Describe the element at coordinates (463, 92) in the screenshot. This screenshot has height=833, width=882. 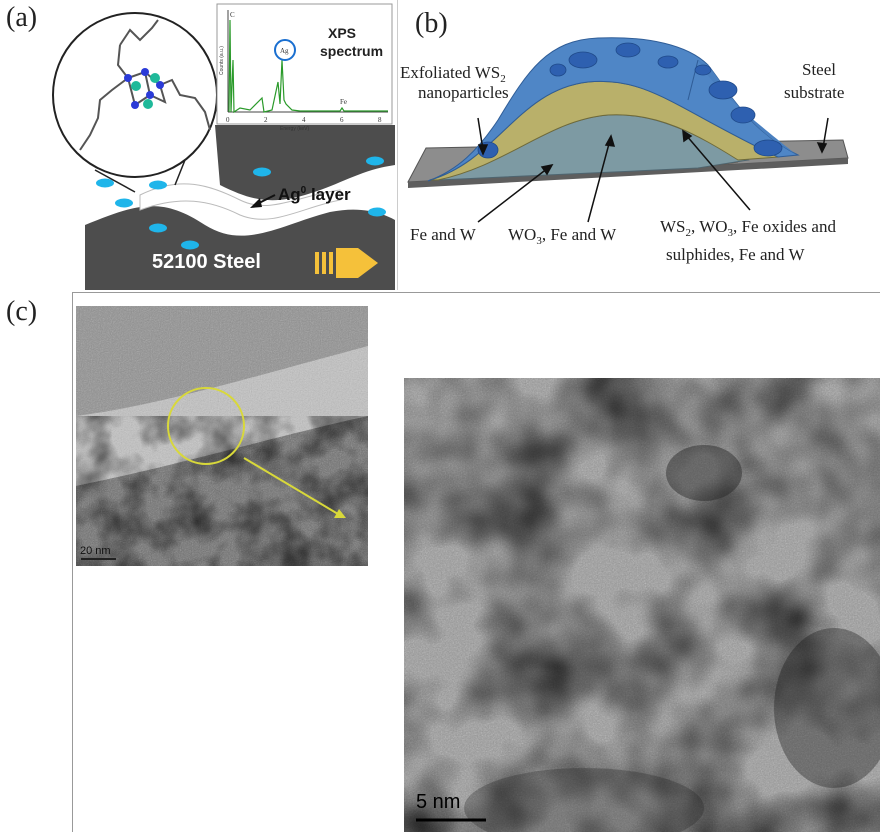
I see `nanoparticles-label: nanoparticles` at that location.